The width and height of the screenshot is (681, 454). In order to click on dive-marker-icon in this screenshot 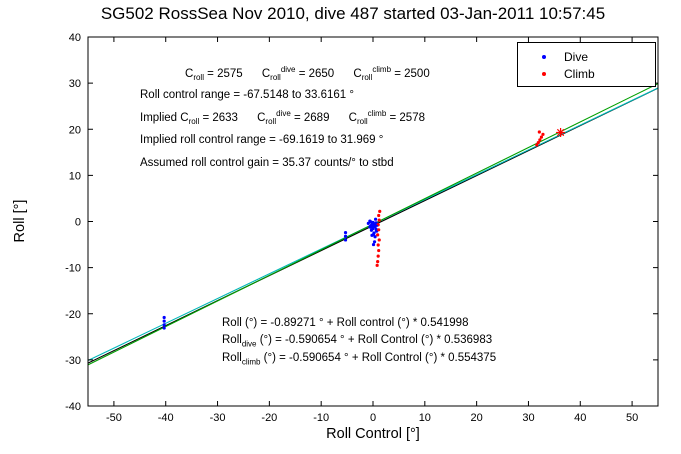, I will do `click(544, 56)`.